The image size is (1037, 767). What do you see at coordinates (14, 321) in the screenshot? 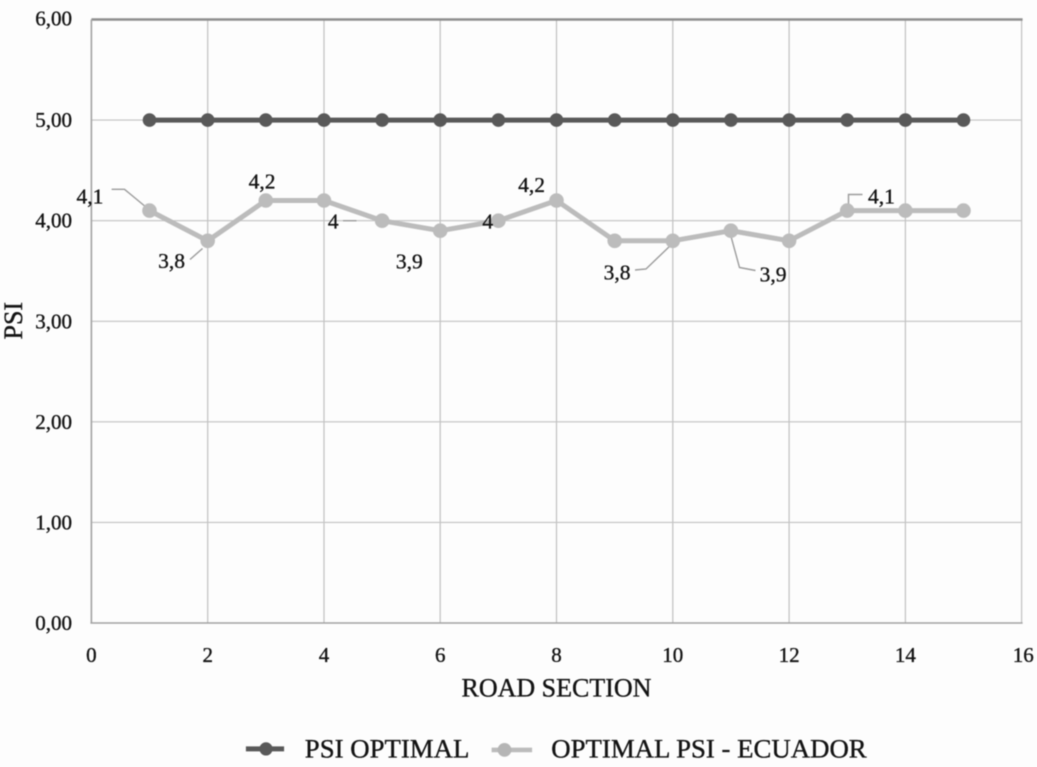
I see `svg-text: PSI` at bounding box center [14, 321].